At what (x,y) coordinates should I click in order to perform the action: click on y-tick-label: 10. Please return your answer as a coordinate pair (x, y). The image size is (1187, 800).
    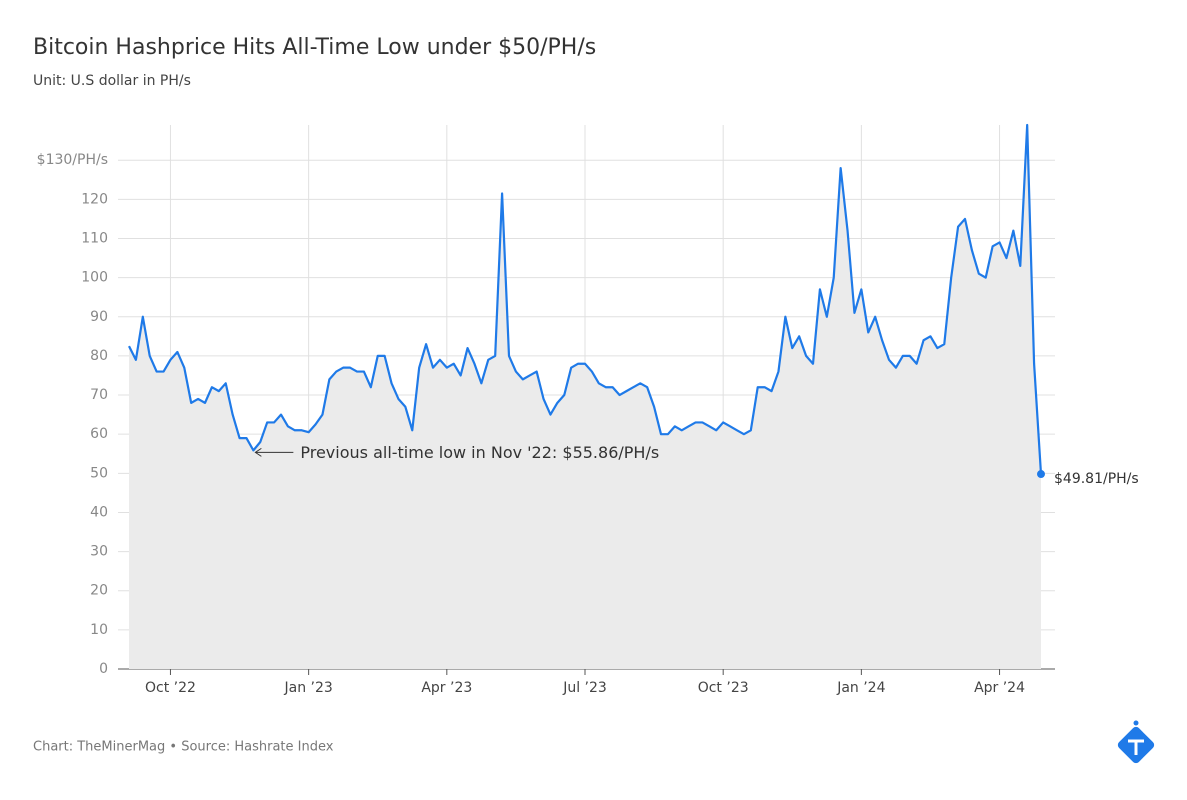
    Looking at the image, I should click on (99, 630).